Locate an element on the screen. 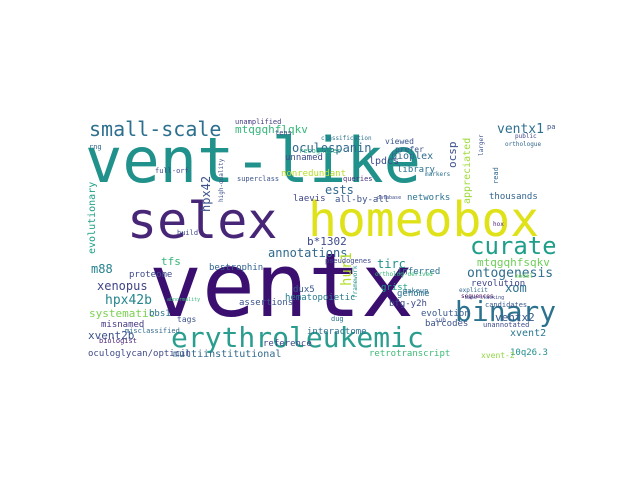 The image size is (640, 480). word: candidates is located at coordinates (506, 305).